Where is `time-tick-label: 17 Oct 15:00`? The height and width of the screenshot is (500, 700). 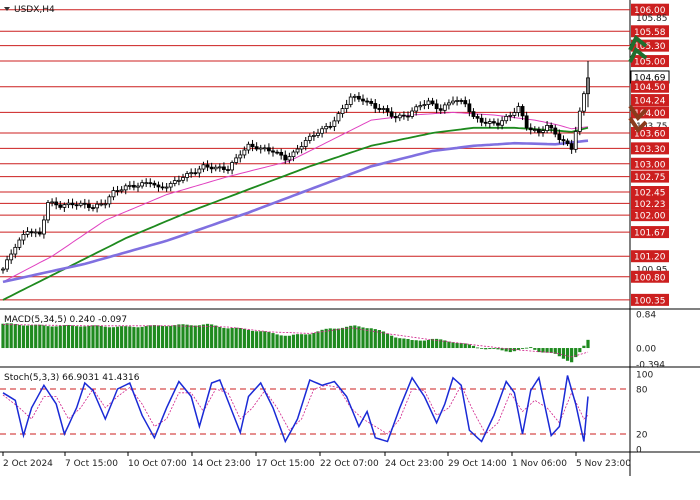 time-tick-label: 17 Oct 15:00 is located at coordinates (285, 464).